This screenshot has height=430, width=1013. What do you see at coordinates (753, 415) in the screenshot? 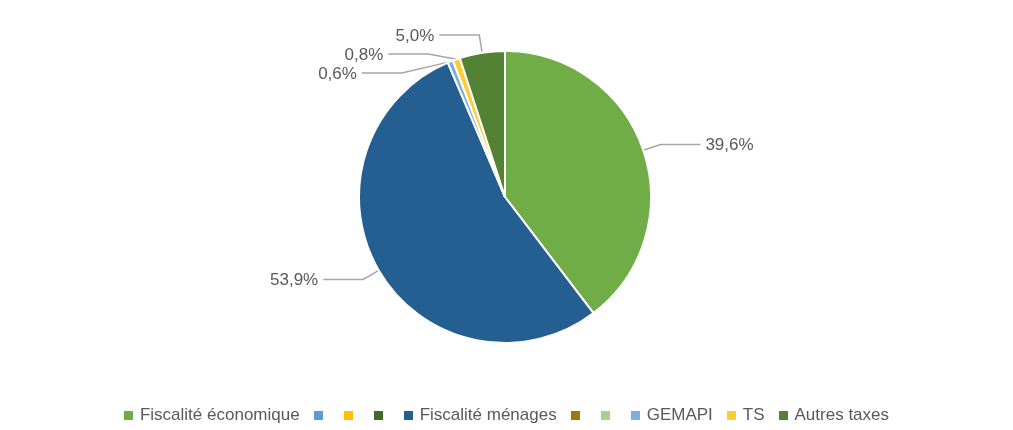
I see `legend-label: TS` at bounding box center [753, 415].